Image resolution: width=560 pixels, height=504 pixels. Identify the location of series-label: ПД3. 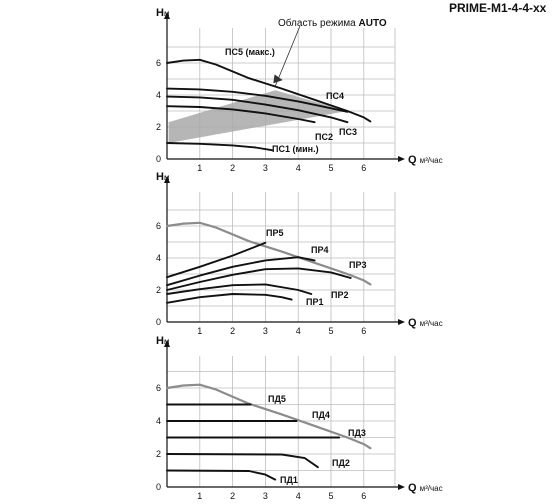
(357, 433).